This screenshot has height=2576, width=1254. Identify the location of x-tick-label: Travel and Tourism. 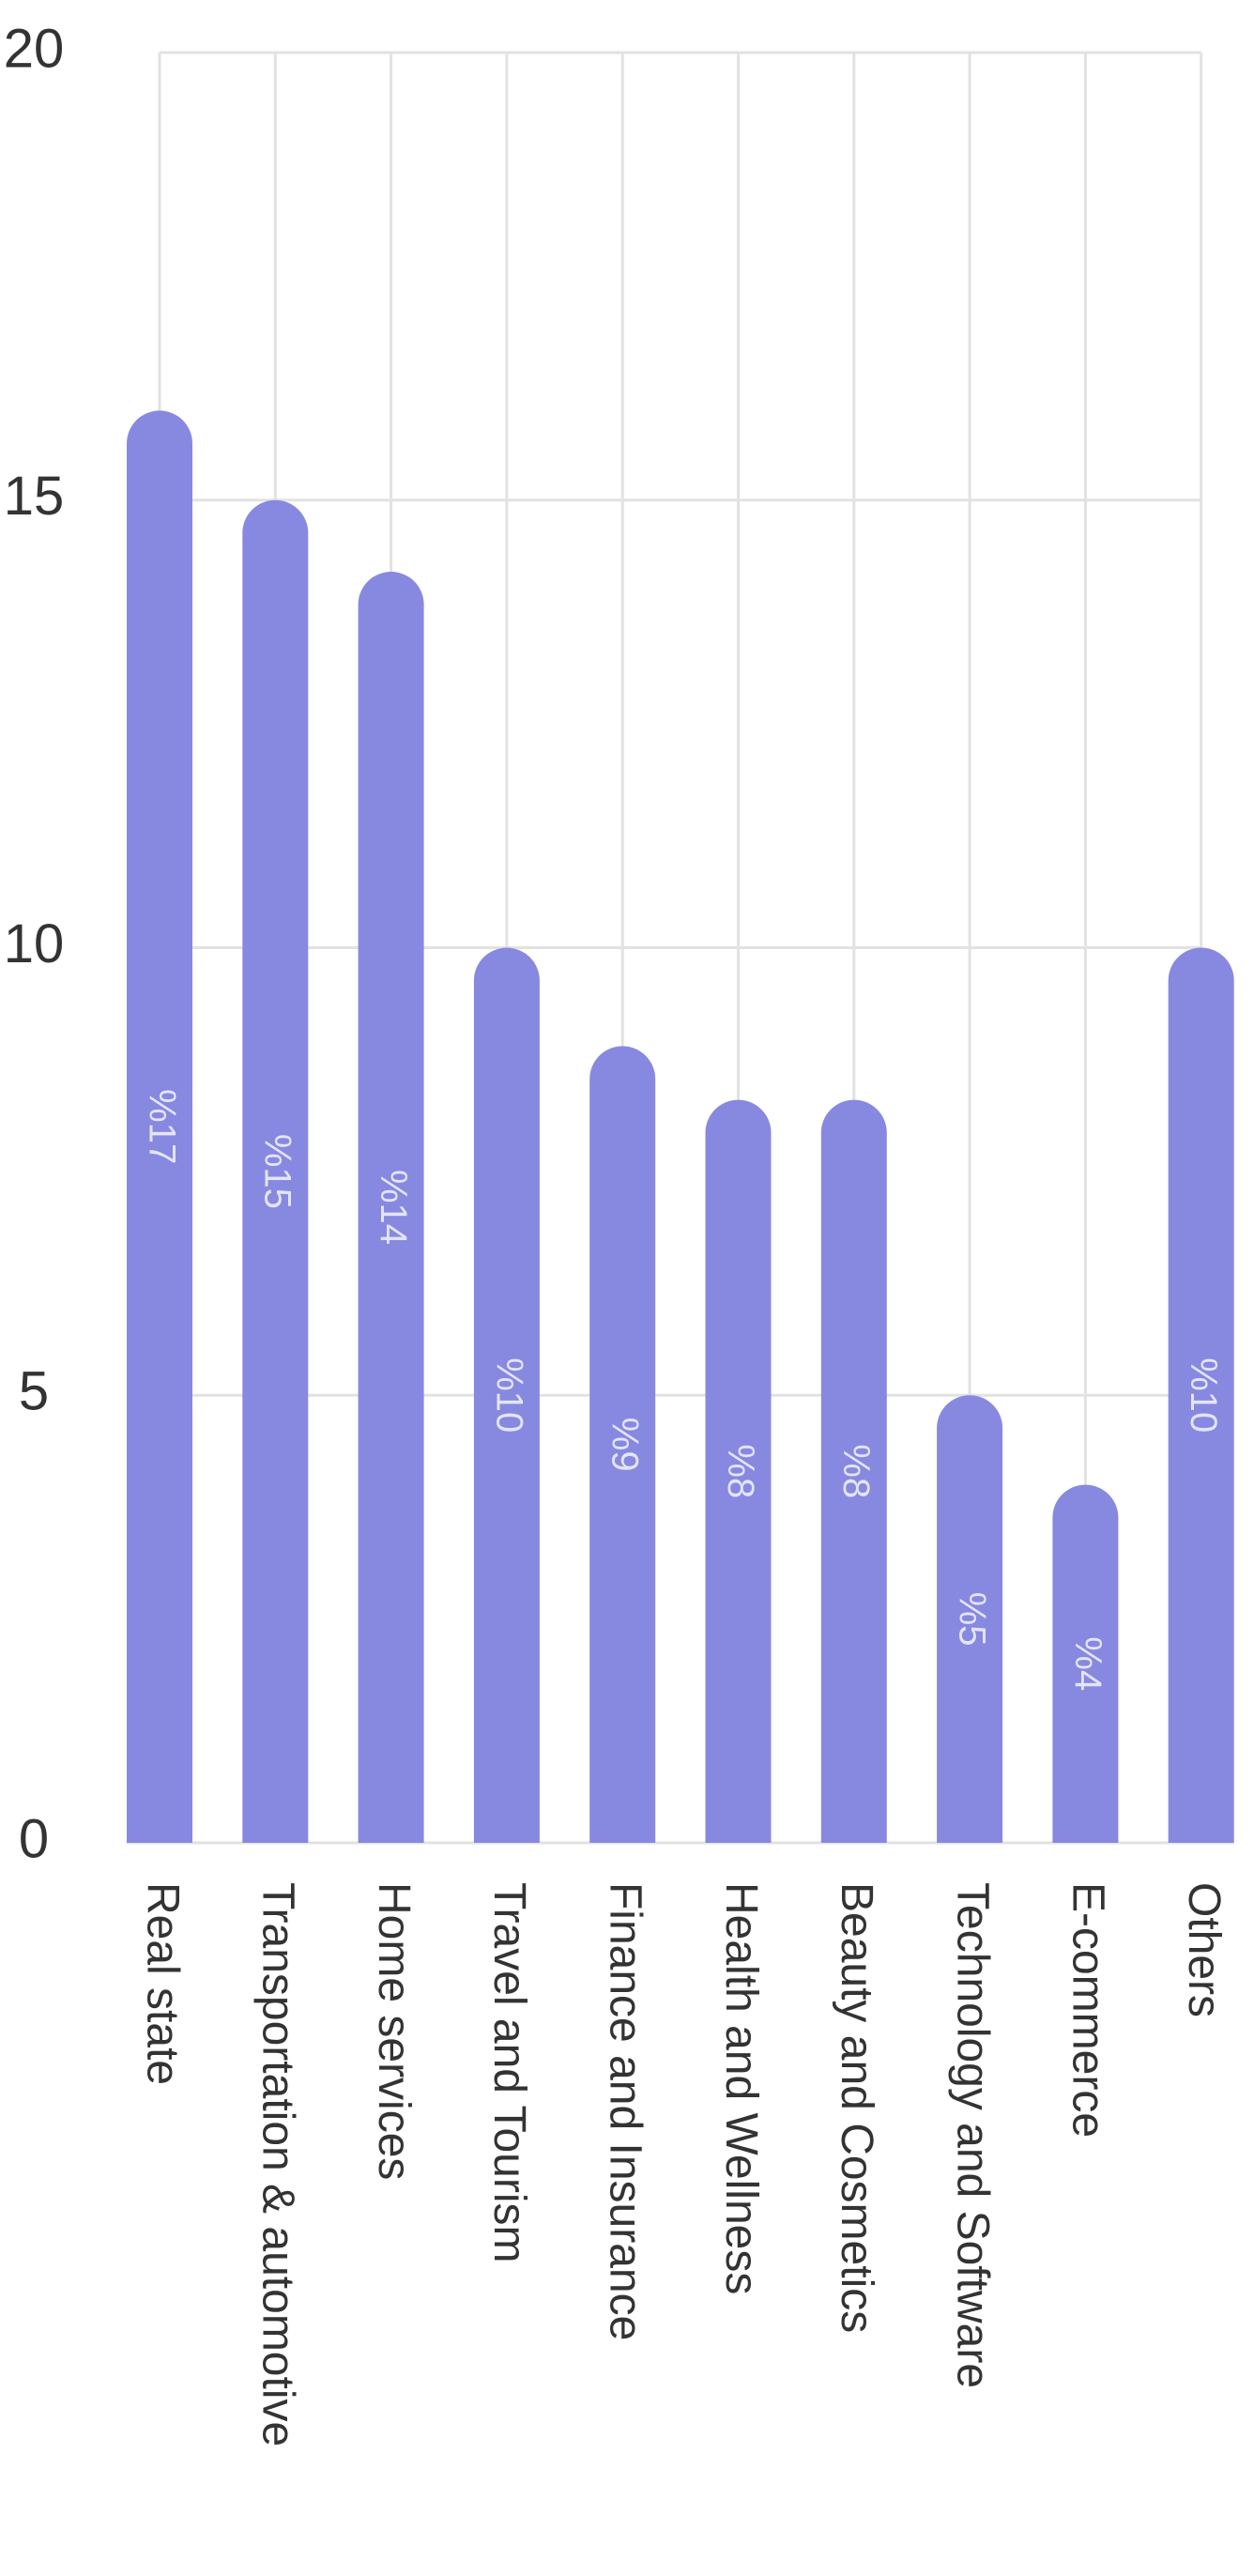
(509, 2072).